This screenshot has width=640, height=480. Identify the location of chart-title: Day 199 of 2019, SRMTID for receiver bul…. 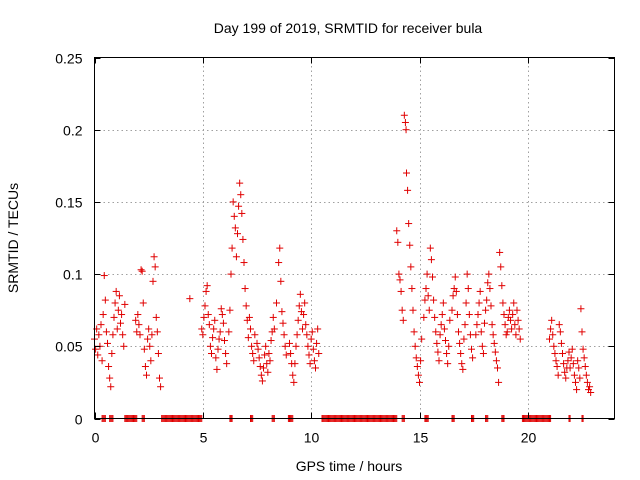
(348, 28).